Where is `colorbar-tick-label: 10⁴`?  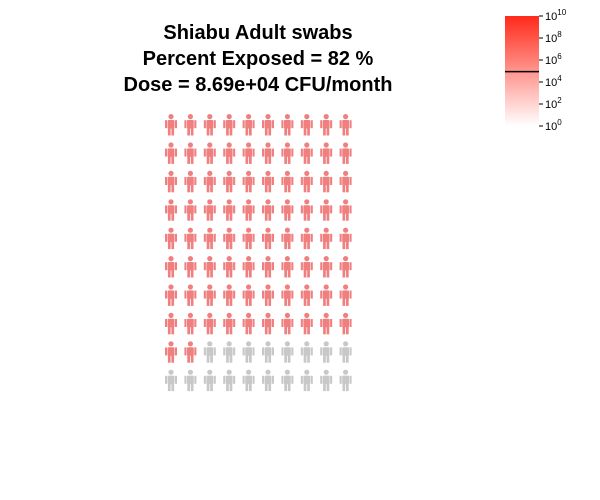
colorbar-tick-label: 10⁴ is located at coordinates (553, 81).